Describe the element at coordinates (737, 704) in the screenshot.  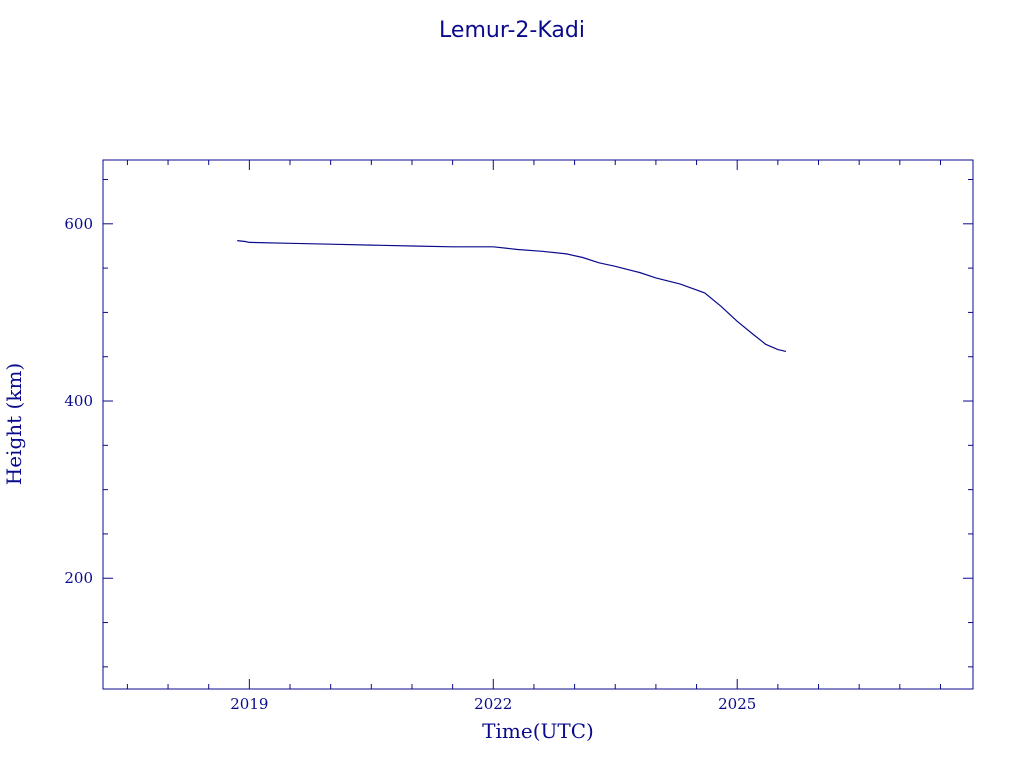
I see `x-tick-label: 2025` at that location.